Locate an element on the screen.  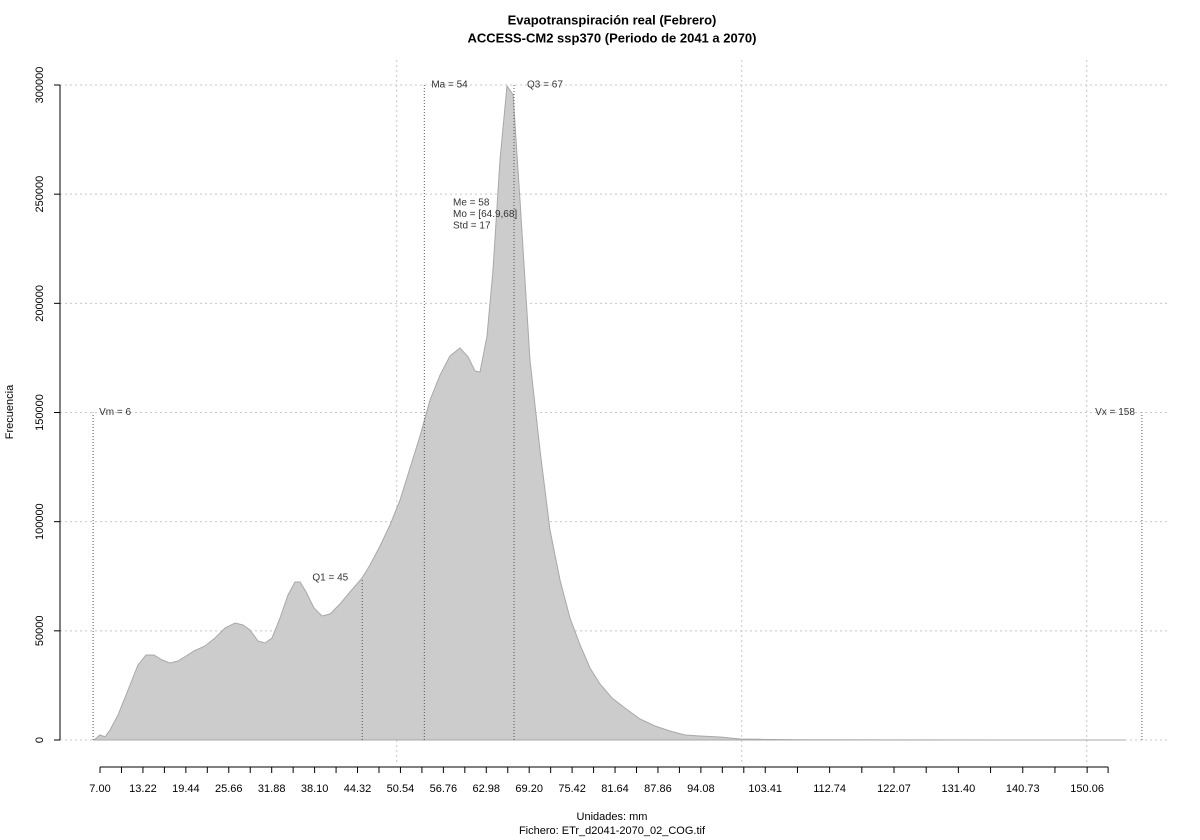
x-tick-label: 25.66 is located at coordinates (229, 789).